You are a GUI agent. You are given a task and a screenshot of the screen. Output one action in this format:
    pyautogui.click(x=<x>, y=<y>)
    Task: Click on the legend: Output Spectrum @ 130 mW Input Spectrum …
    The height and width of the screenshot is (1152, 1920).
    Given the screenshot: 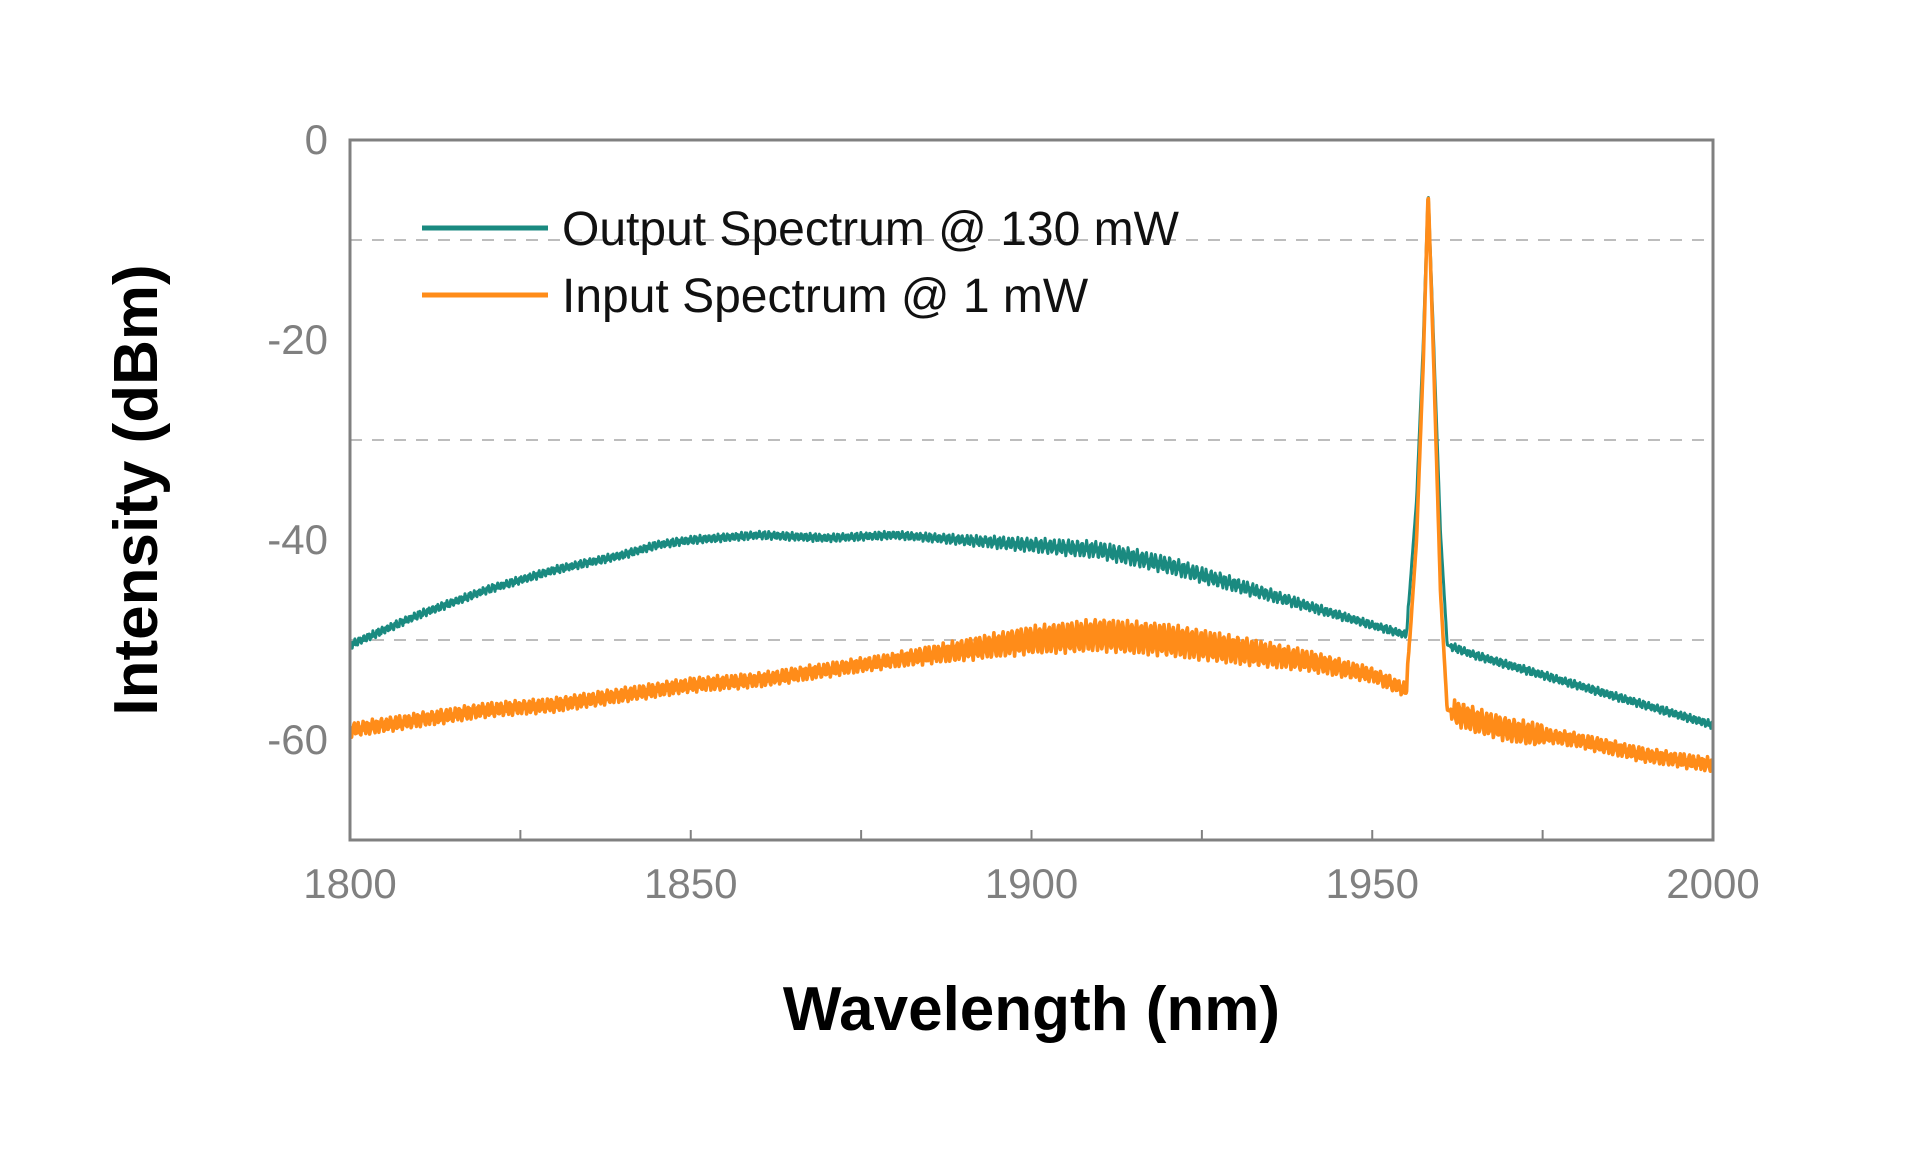 What is the action you would take?
    pyautogui.click(x=801, y=263)
    